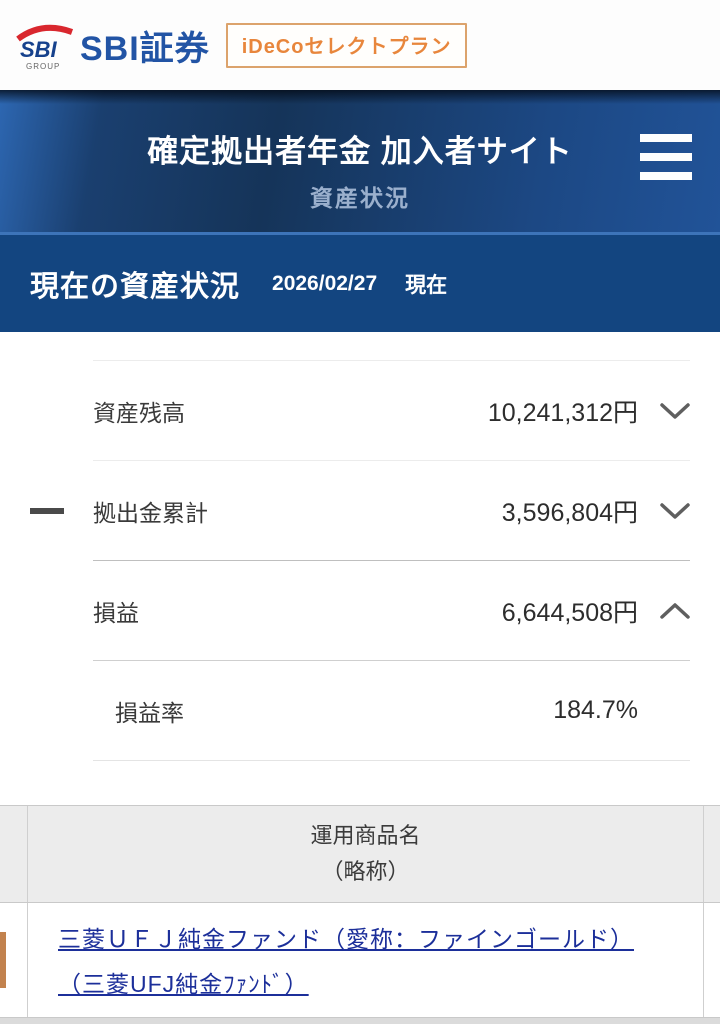 The width and height of the screenshot is (720, 1027). I want to click on products-table-header: 運用商品名 （略称）, so click(360, 854).